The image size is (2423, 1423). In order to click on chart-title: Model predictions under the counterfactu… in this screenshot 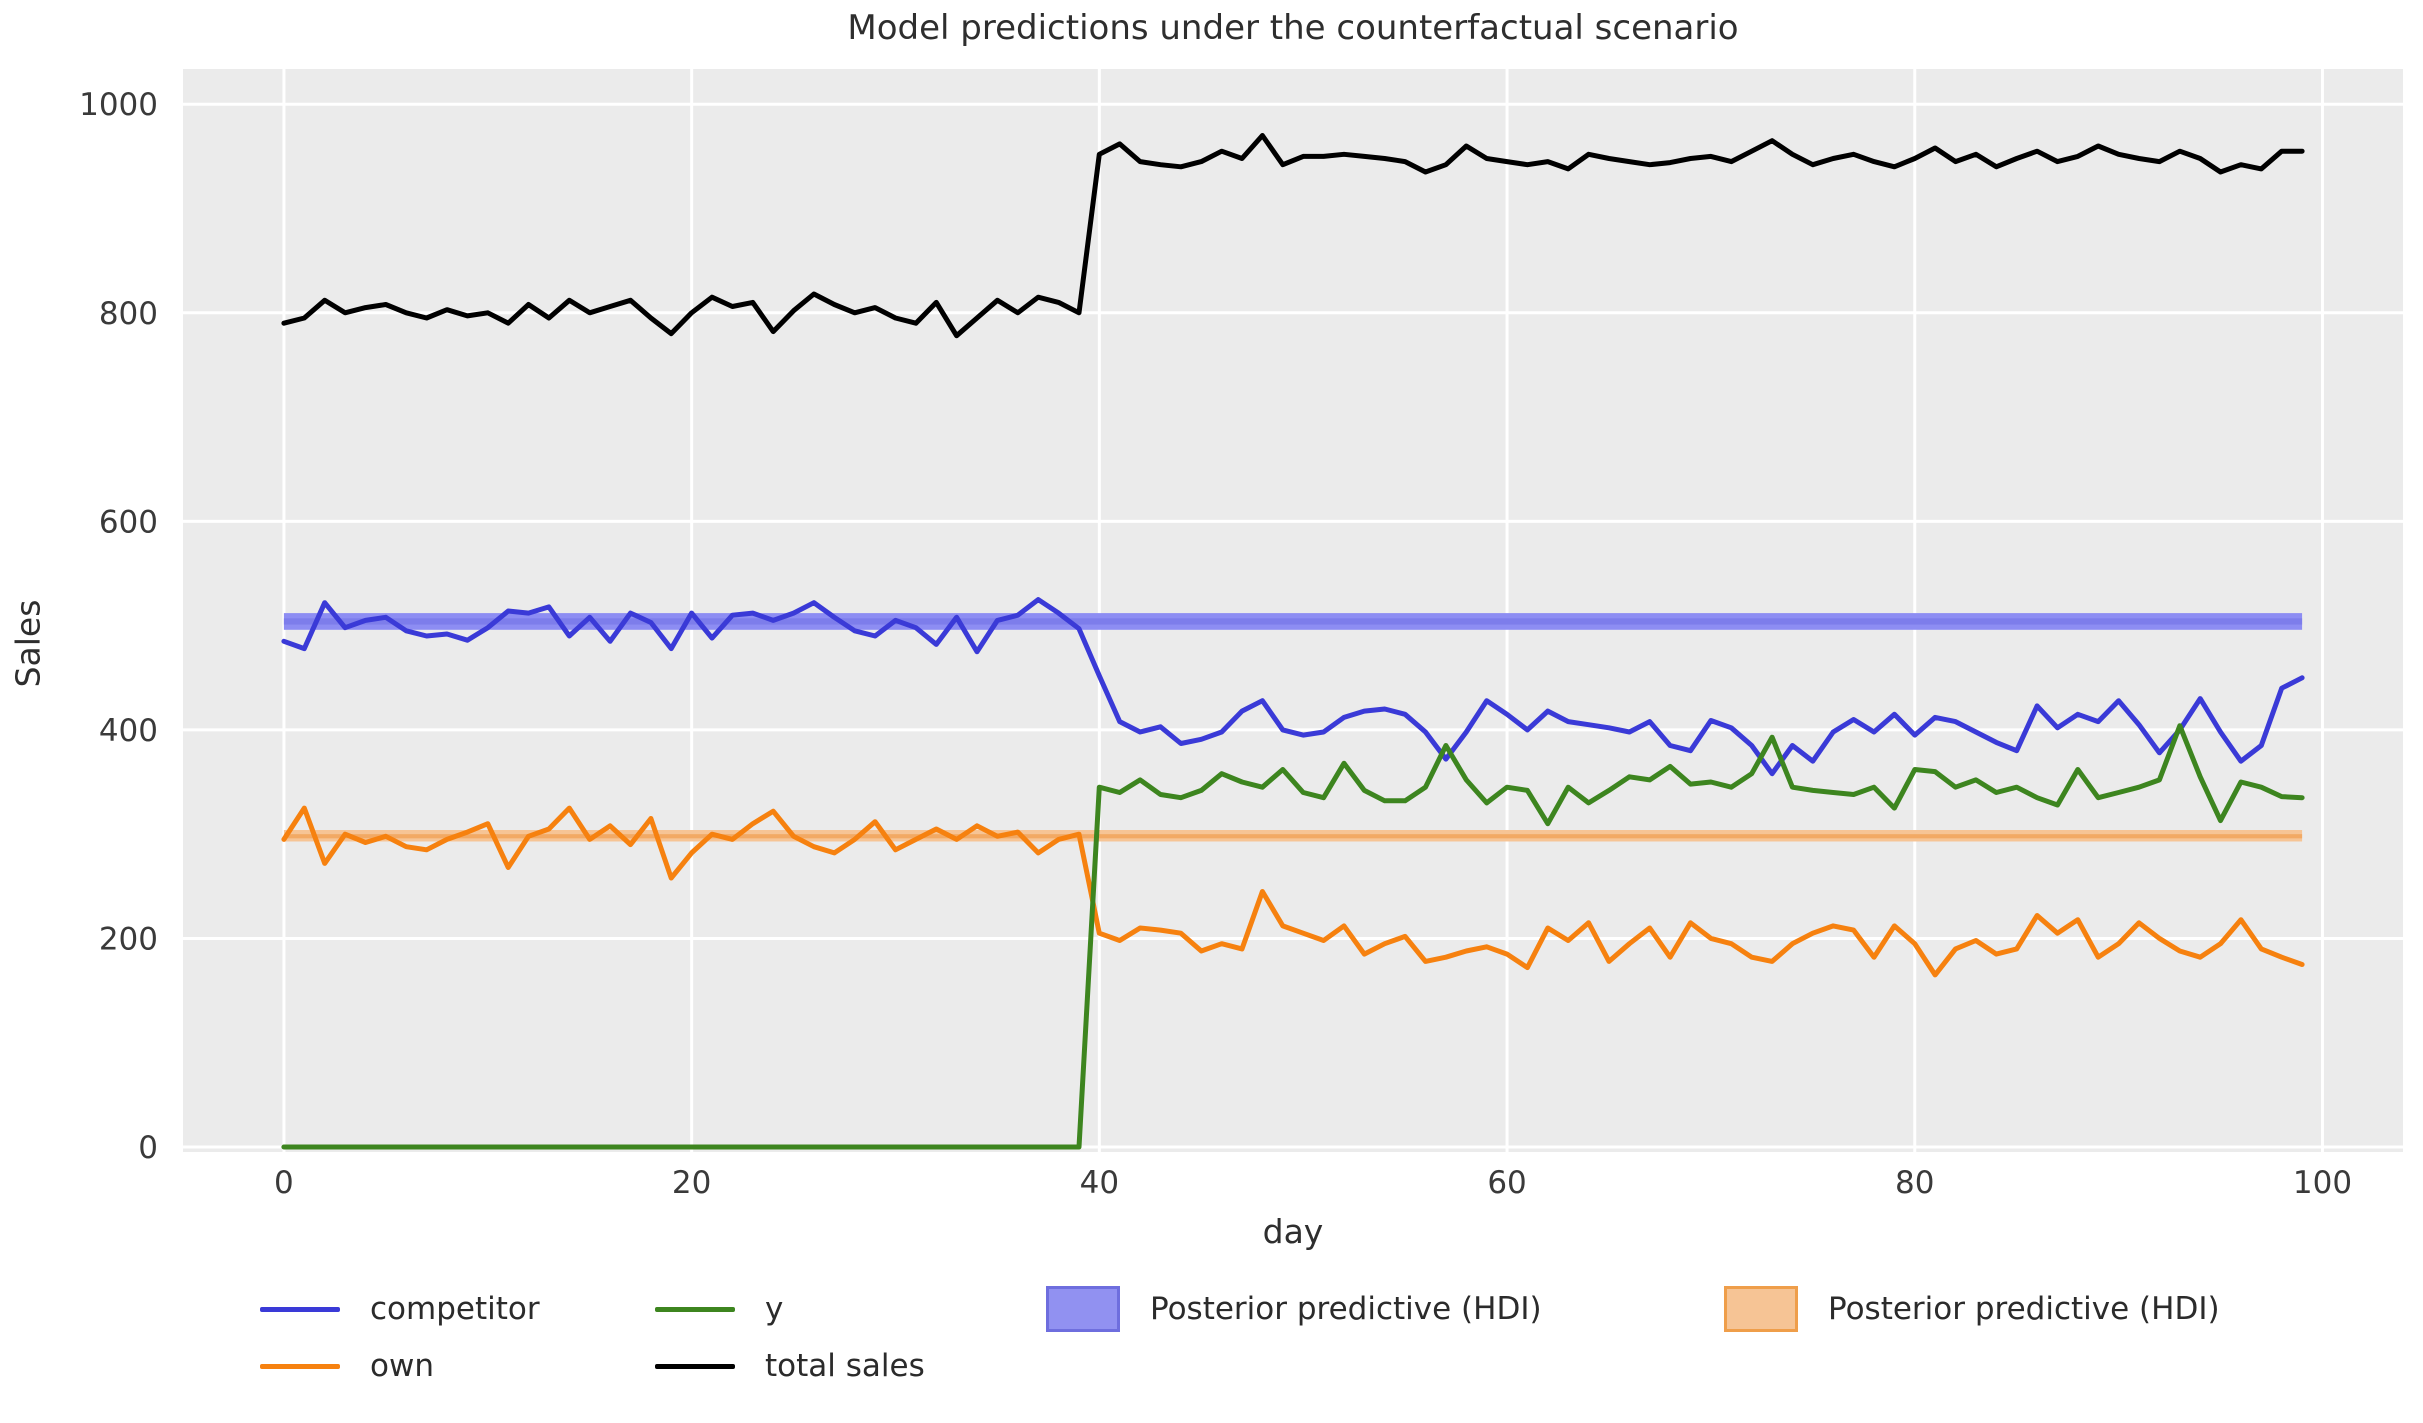, I will do `click(1293, 28)`.